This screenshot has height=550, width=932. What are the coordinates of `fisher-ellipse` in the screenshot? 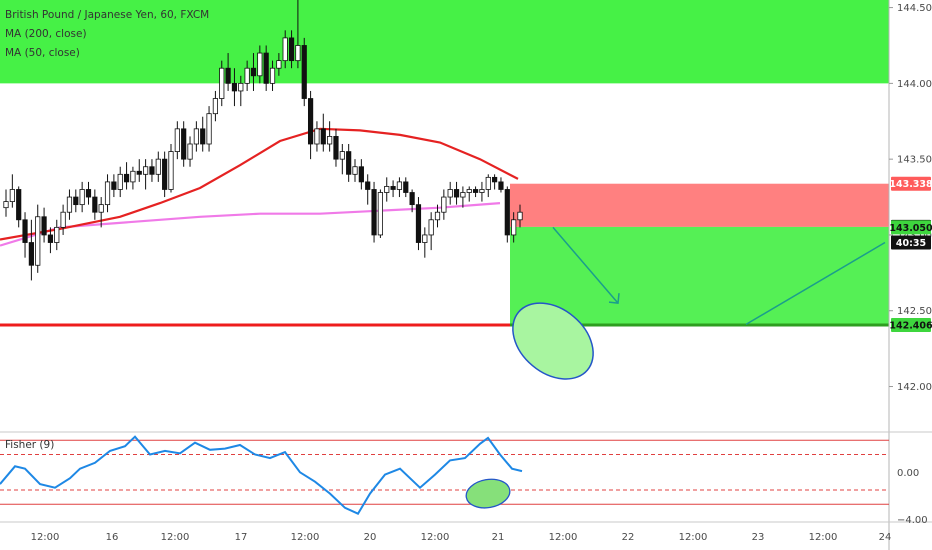 It's located at (488, 493).